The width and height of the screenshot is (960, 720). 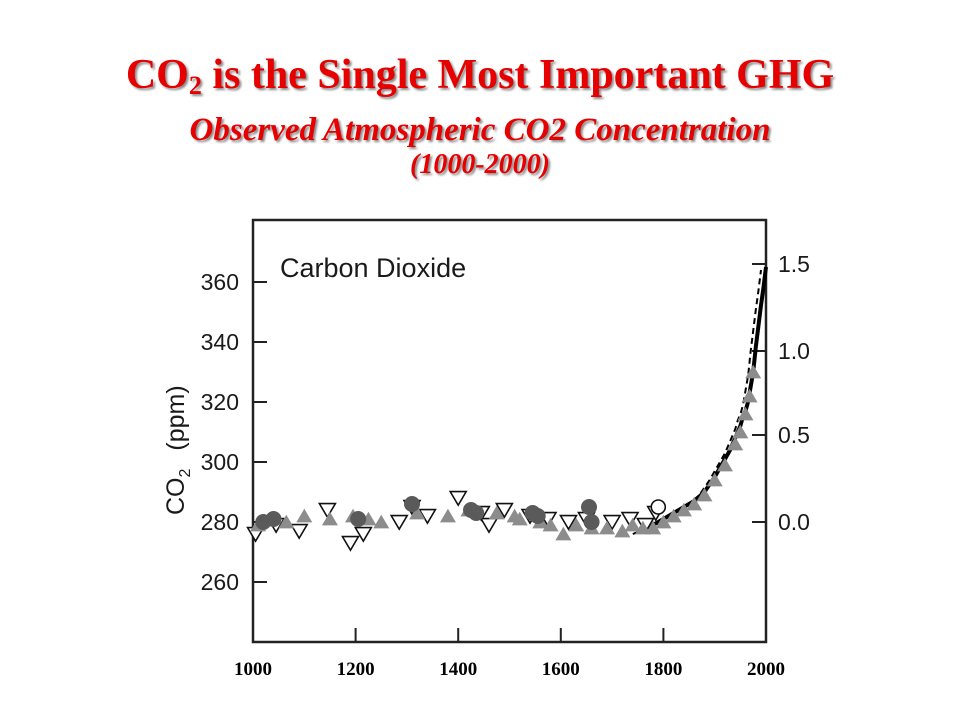 I want to click on x-tick-label: 1200, so click(x=356, y=669).